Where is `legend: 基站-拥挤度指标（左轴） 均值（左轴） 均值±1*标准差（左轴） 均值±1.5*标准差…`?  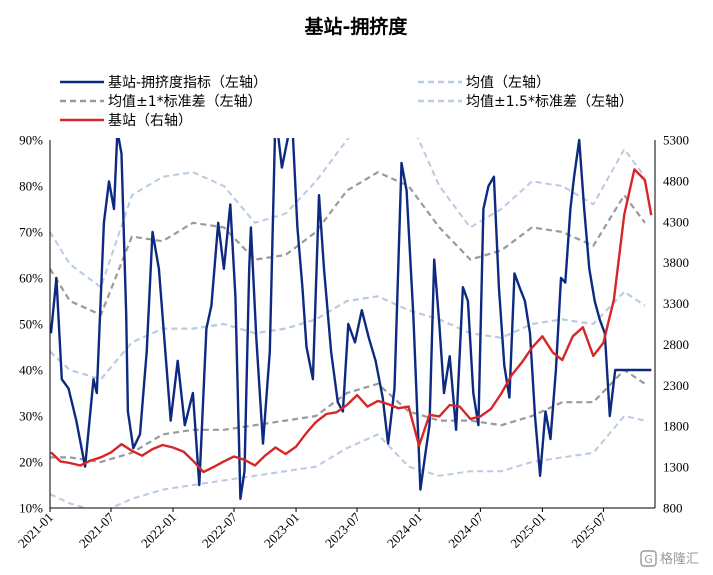
legend: 基站-拥挤度指标（左轴） 均值（左轴） 均值±1*标准差（左轴） 均值±1.5*标准差… is located at coordinates (346, 101).